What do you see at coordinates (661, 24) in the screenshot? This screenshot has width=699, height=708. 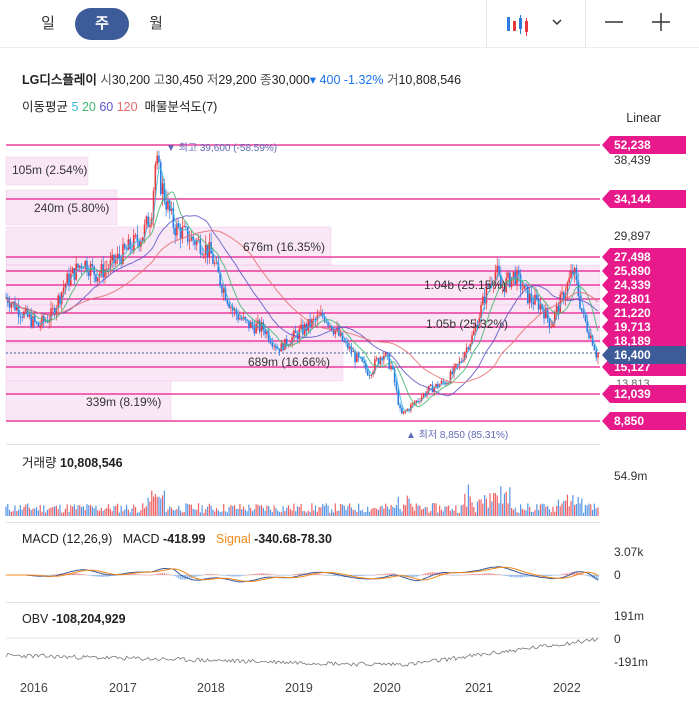 I see `zoom-in-button` at bounding box center [661, 24].